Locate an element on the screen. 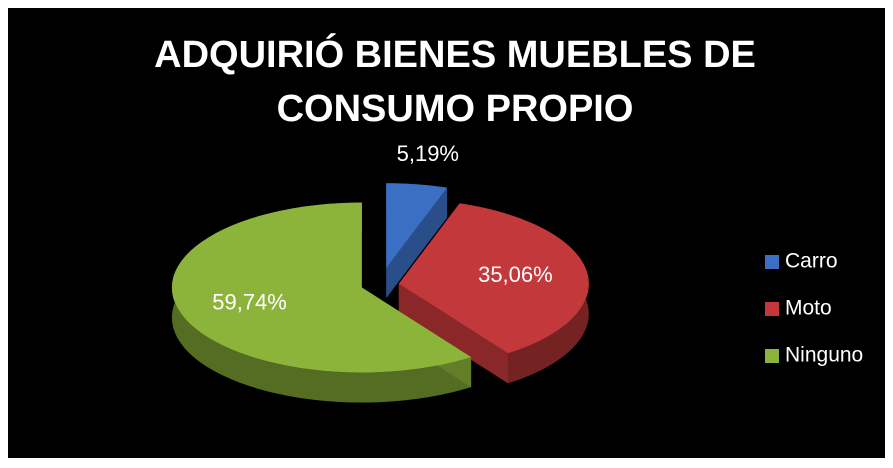 The height and width of the screenshot is (468, 893). legend-label: Carro is located at coordinates (811, 261).